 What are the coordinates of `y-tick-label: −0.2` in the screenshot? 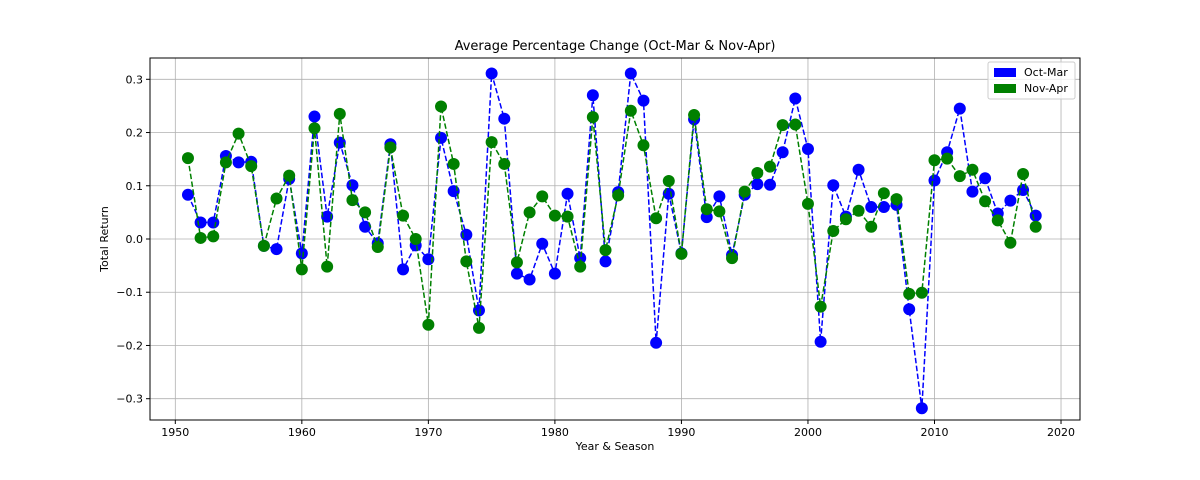 It's located at (129, 345).